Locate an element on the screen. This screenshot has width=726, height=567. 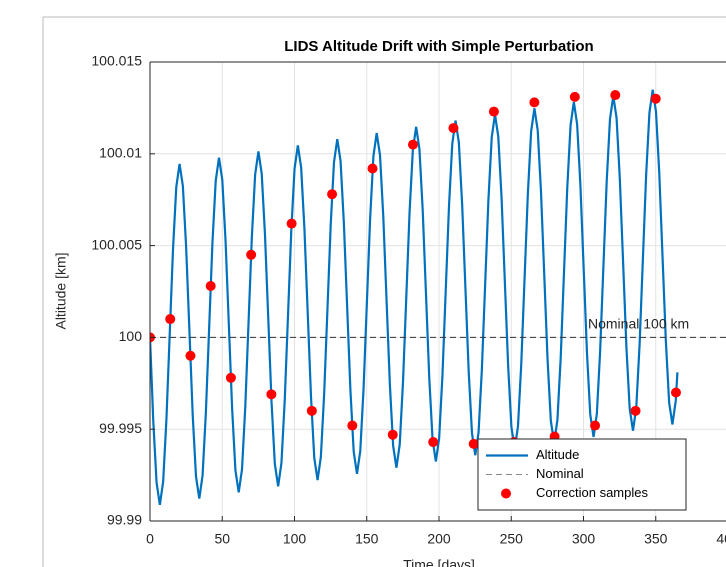
legend-box is located at coordinates (582, 474).